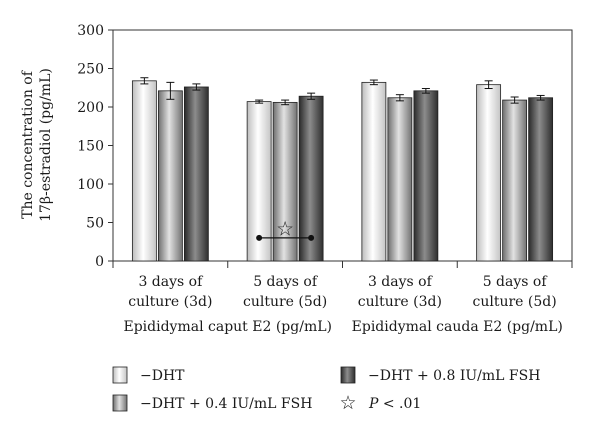 This screenshot has width=600, height=431. I want to click on significance-dot-right, so click(311, 237).